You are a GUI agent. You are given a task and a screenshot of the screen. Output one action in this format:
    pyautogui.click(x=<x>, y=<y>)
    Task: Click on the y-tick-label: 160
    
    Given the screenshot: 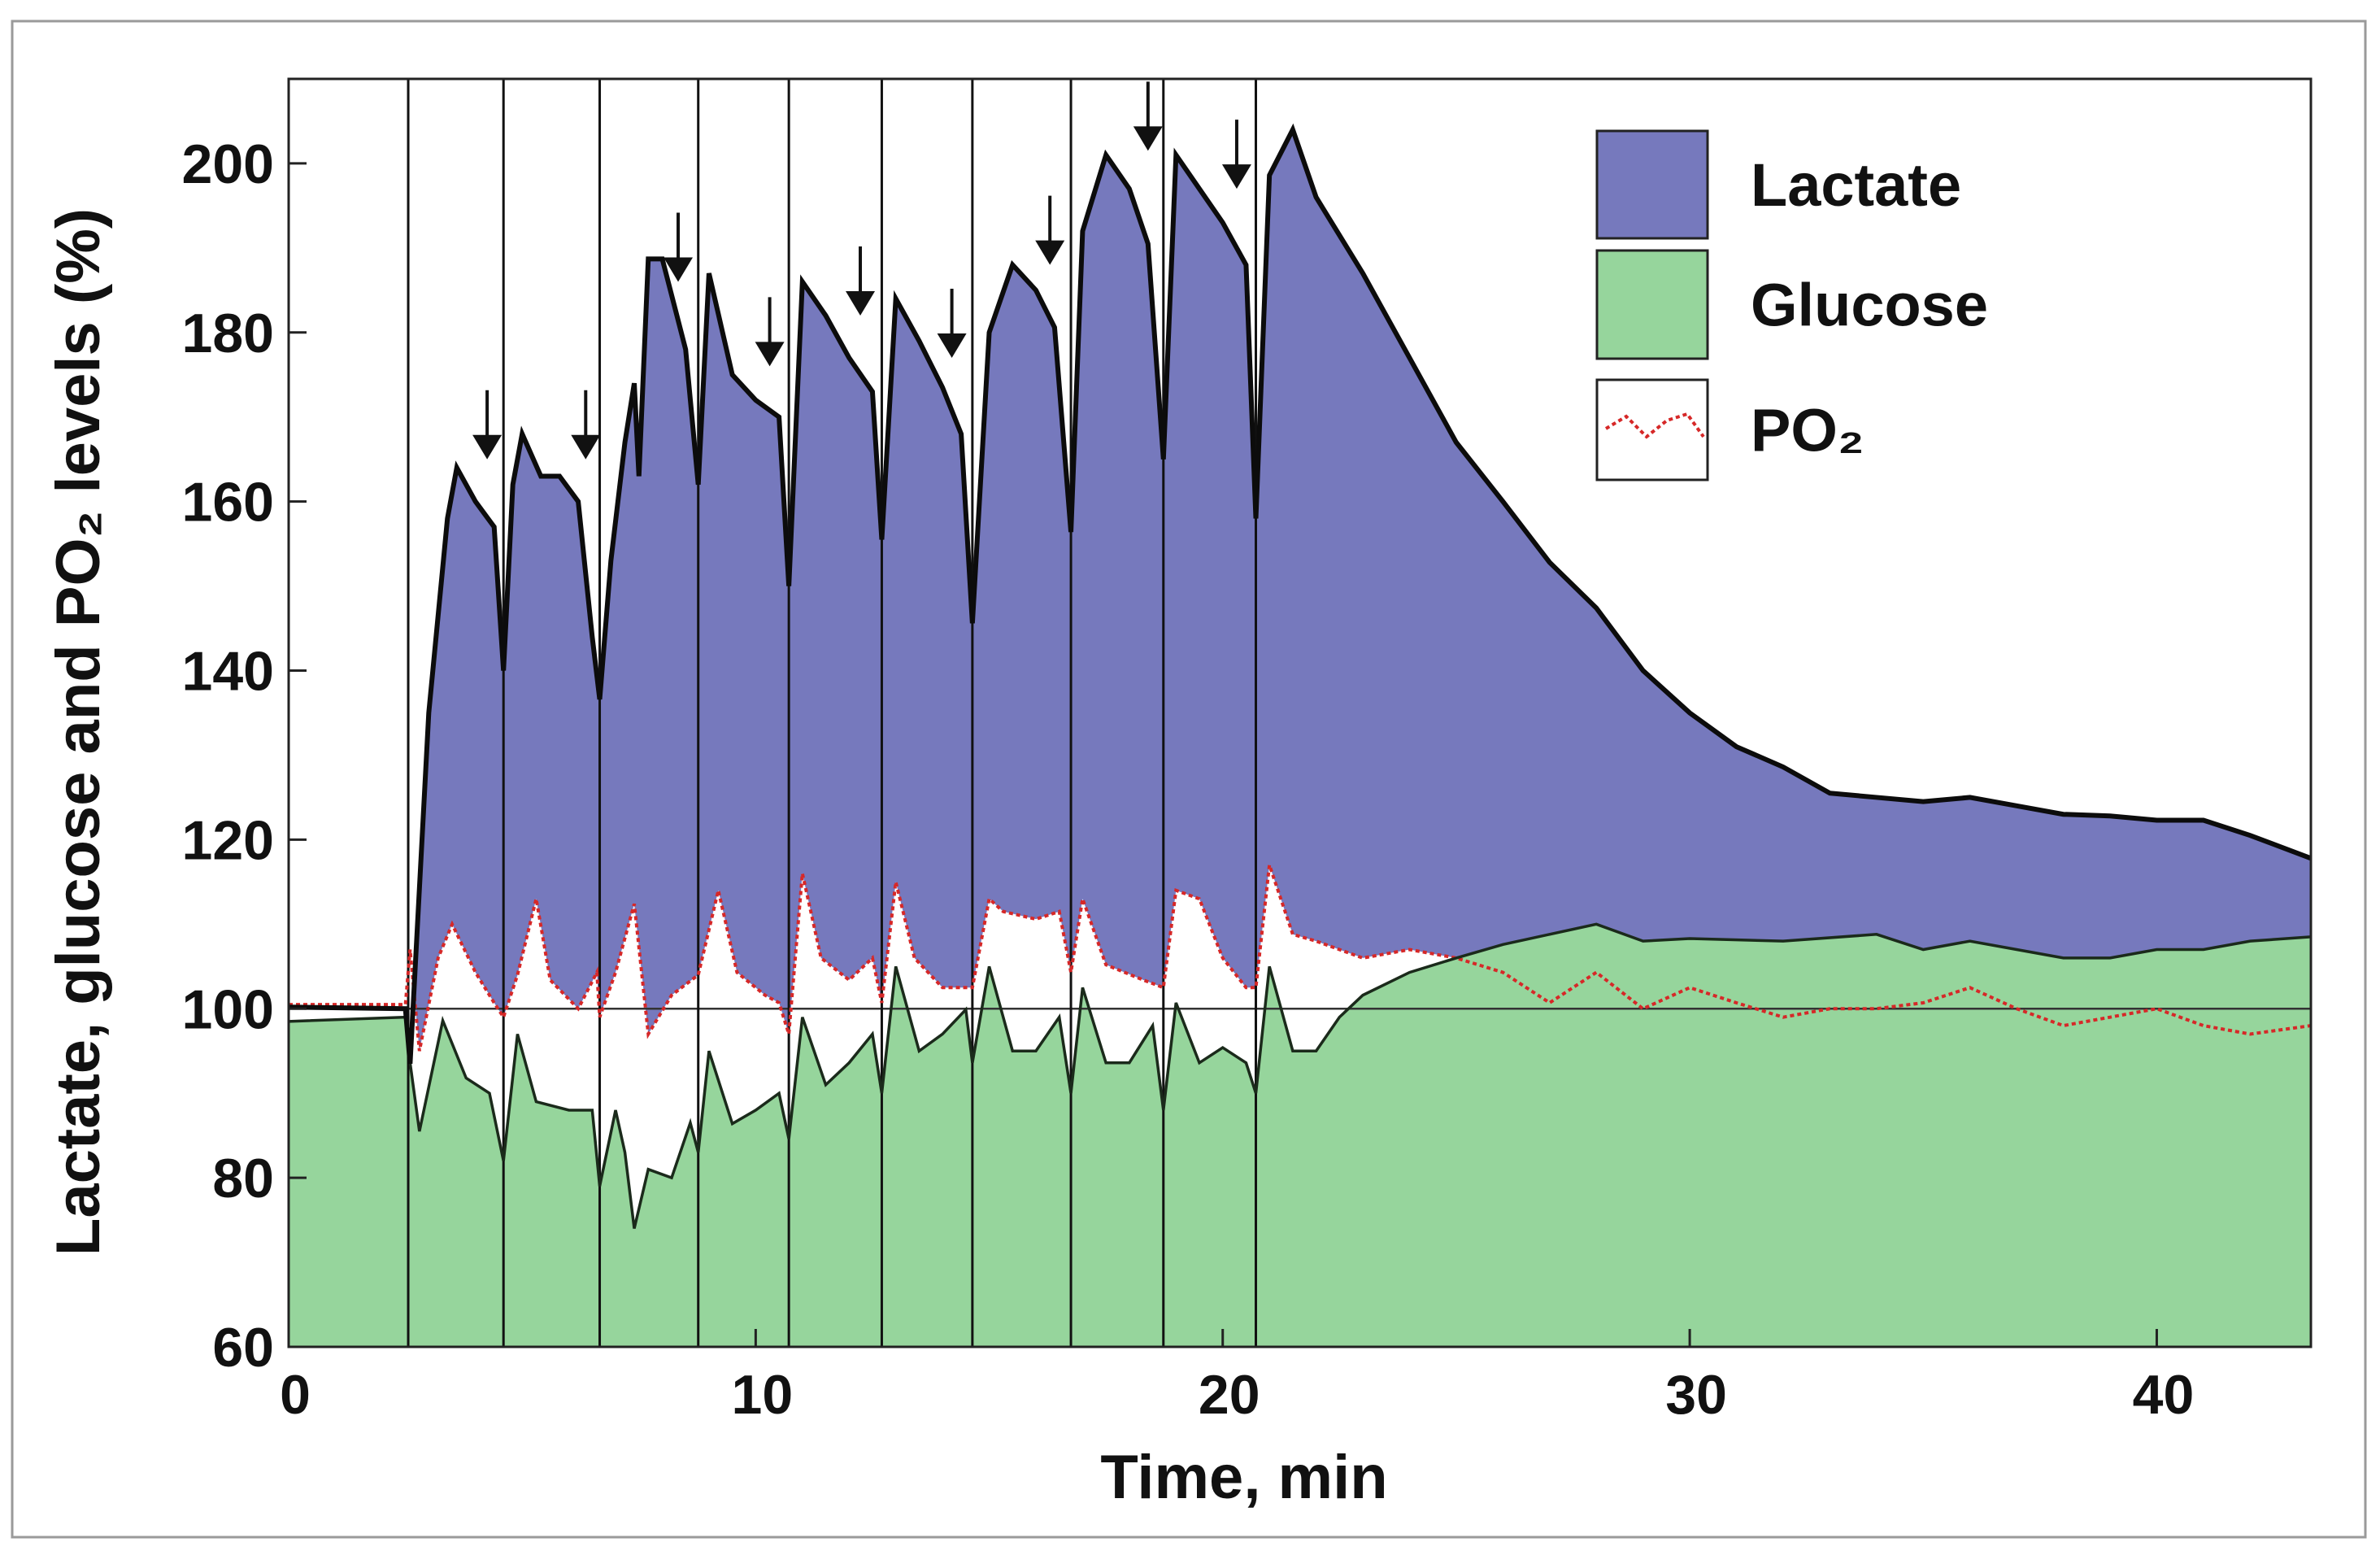 What is the action you would take?
    pyautogui.click(x=228, y=503)
    